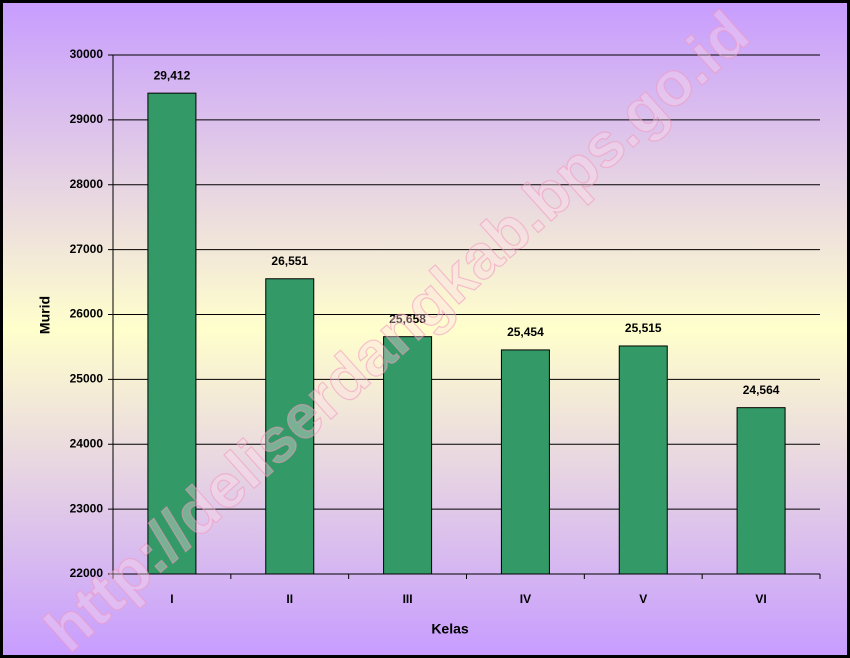 The image size is (850, 658). I want to click on x-tick-label: II, so click(289, 599).